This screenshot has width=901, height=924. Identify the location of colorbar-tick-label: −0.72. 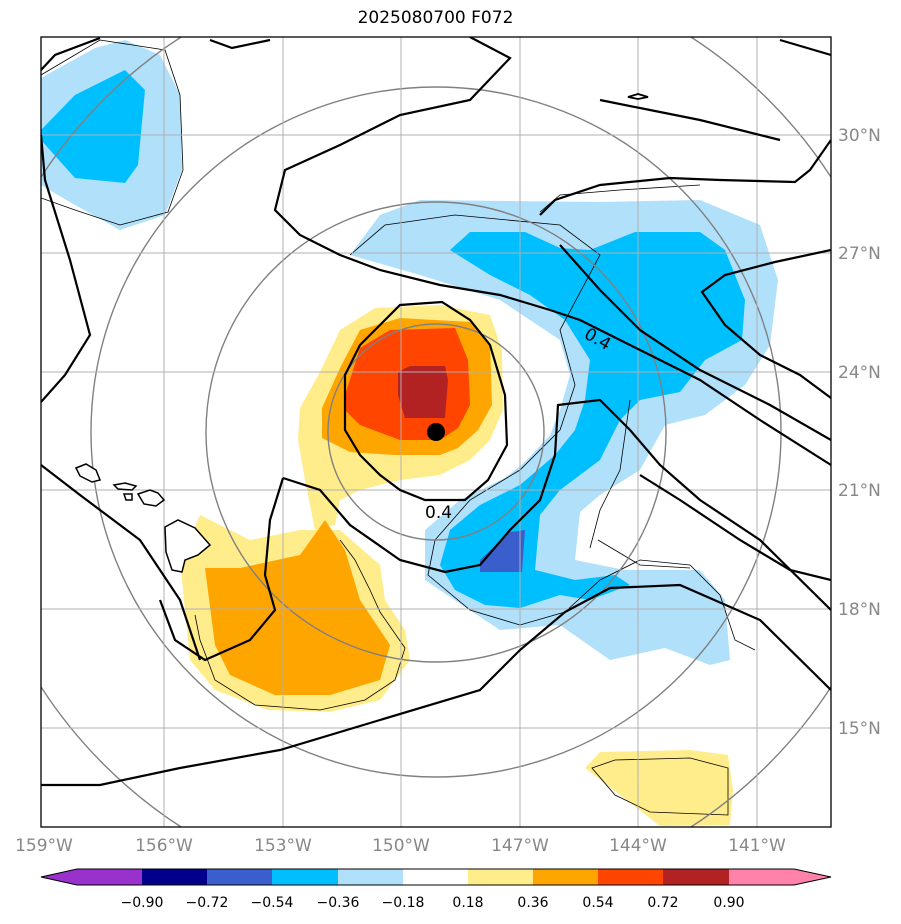
(207, 903).